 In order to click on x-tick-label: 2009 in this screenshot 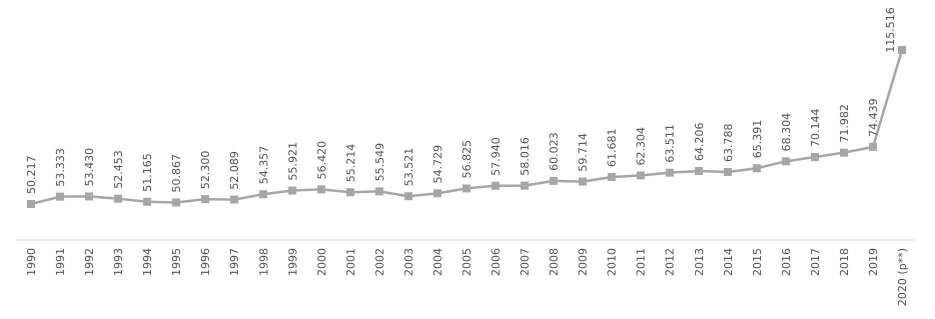, I will do `click(583, 262)`.